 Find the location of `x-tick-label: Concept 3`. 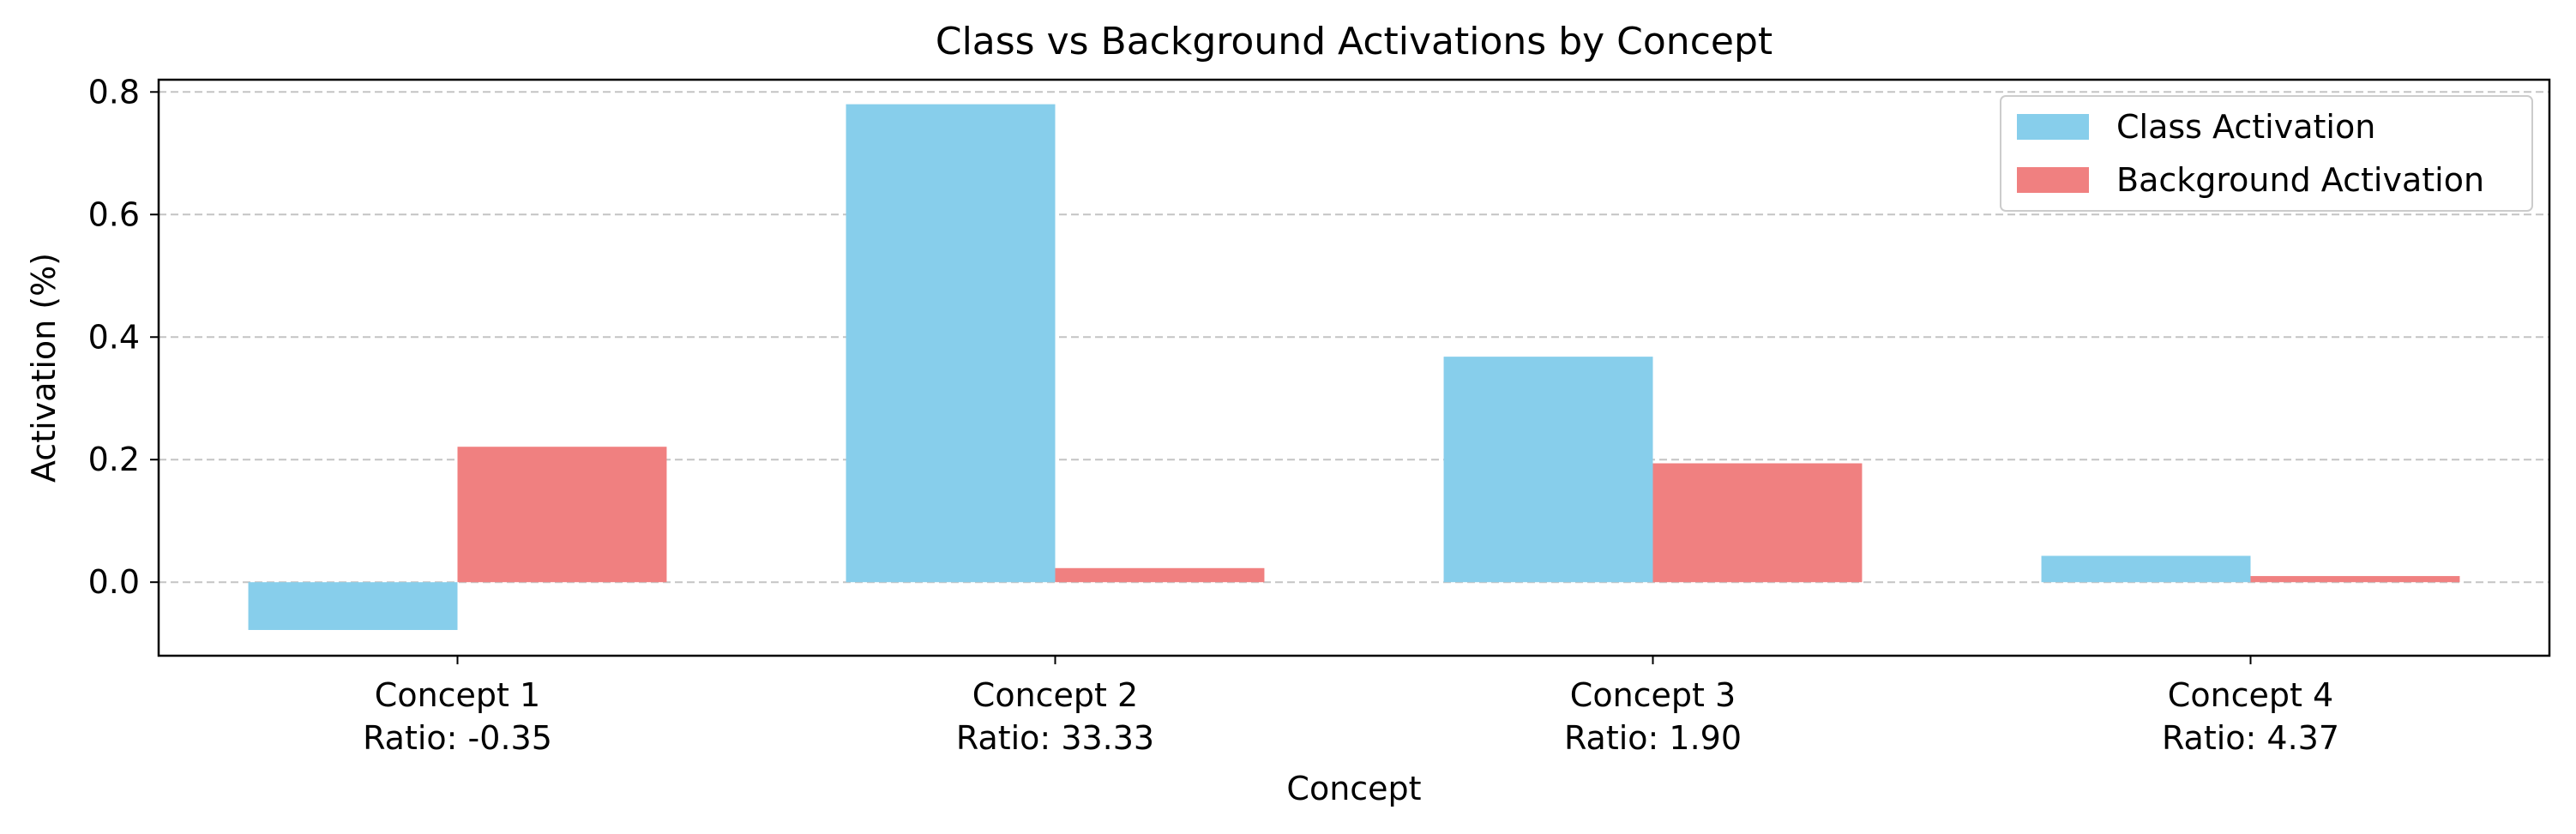

x-tick-label: Concept 3 is located at coordinates (1653, 695).